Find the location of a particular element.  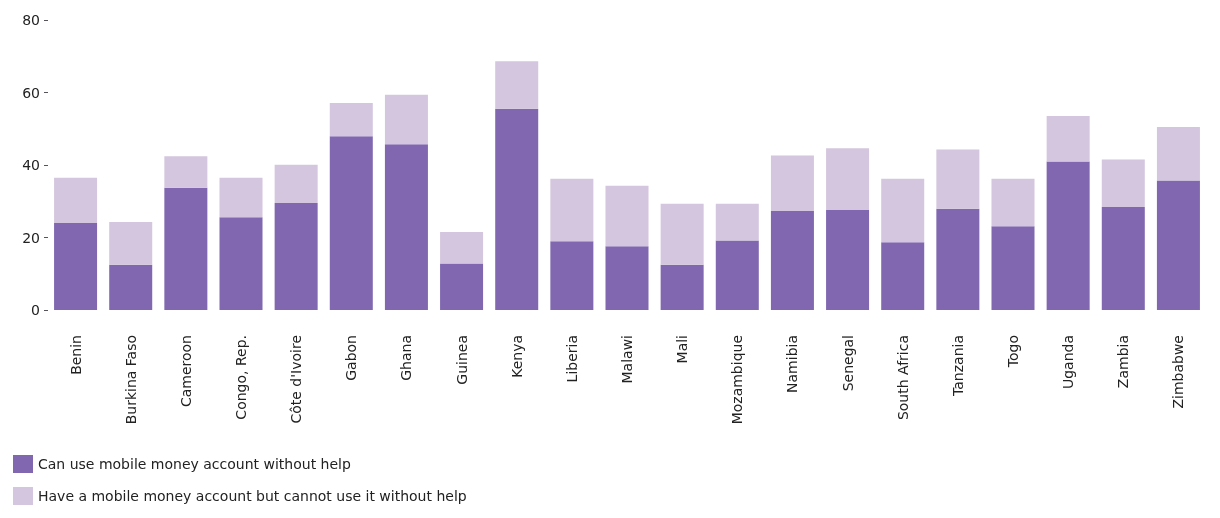

x-tick-label: Mali is located at coordinates (682, 349).